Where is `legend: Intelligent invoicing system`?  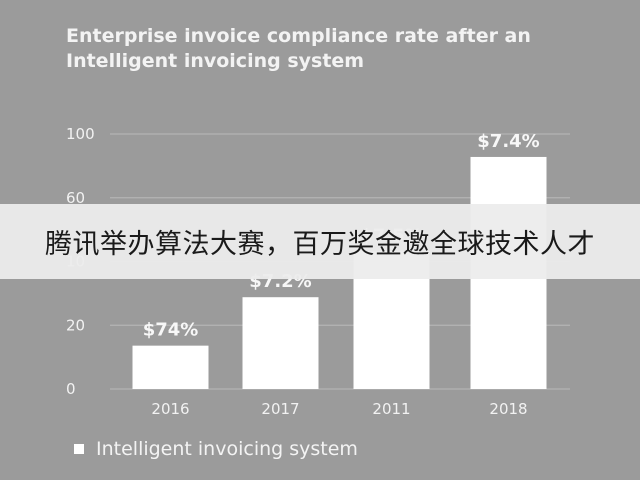
legend: Intelligent invoicing system is located at coordinates (216, 449).